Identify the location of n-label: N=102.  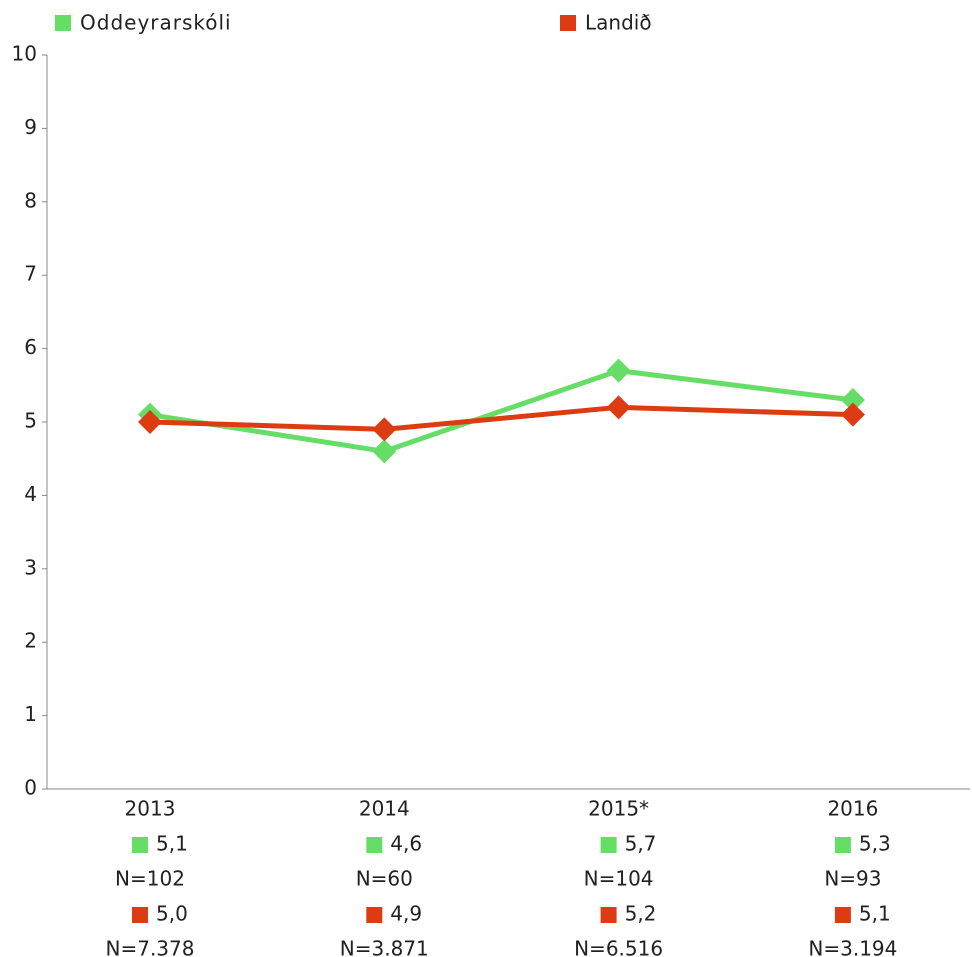
(150, 879).